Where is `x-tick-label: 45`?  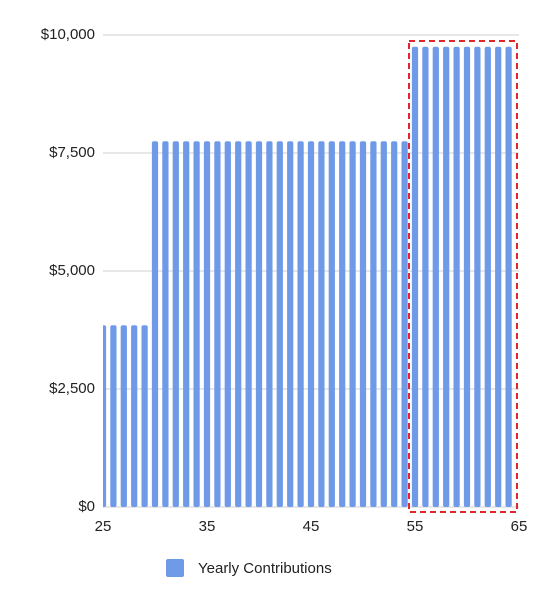 x-tick-label: 45 is located at coordinates (311, 526).